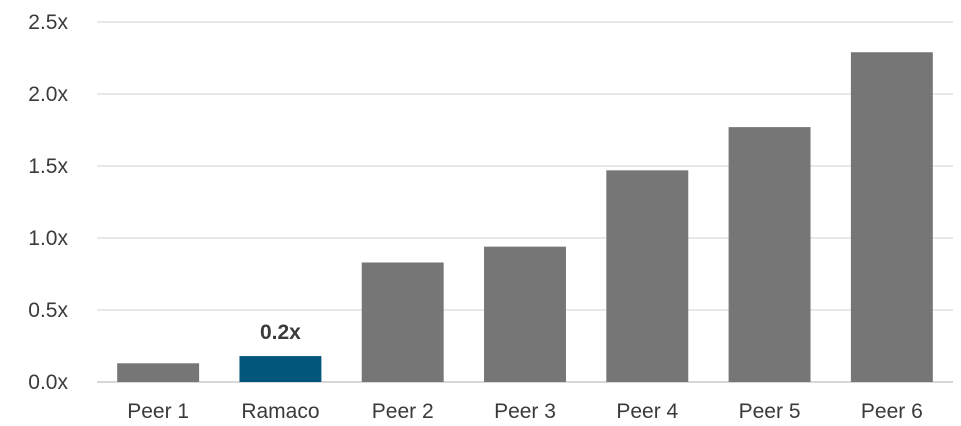 This screenshot has width=961, height=426. I want to click on y-tick-label: 1.0x, so click(48, 238).